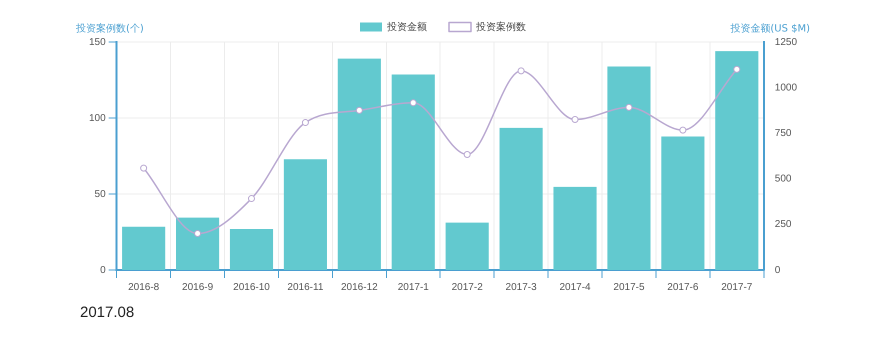  I want to click on x-tick-label: 2017-5, so click(629, 287).